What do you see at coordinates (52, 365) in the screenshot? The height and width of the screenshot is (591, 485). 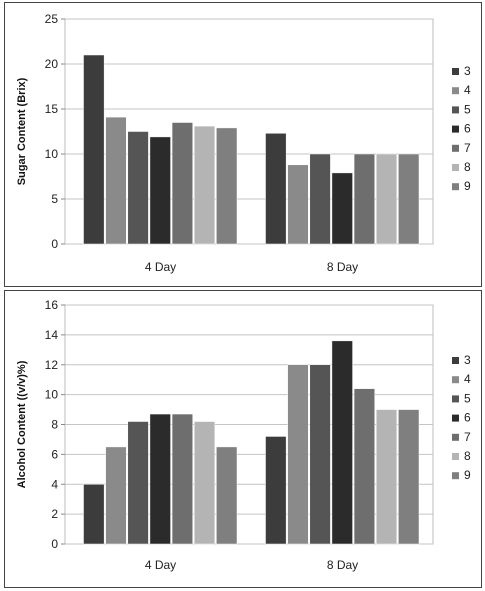 I see `y-tick-label: 12` at bounding box center [52, 365].